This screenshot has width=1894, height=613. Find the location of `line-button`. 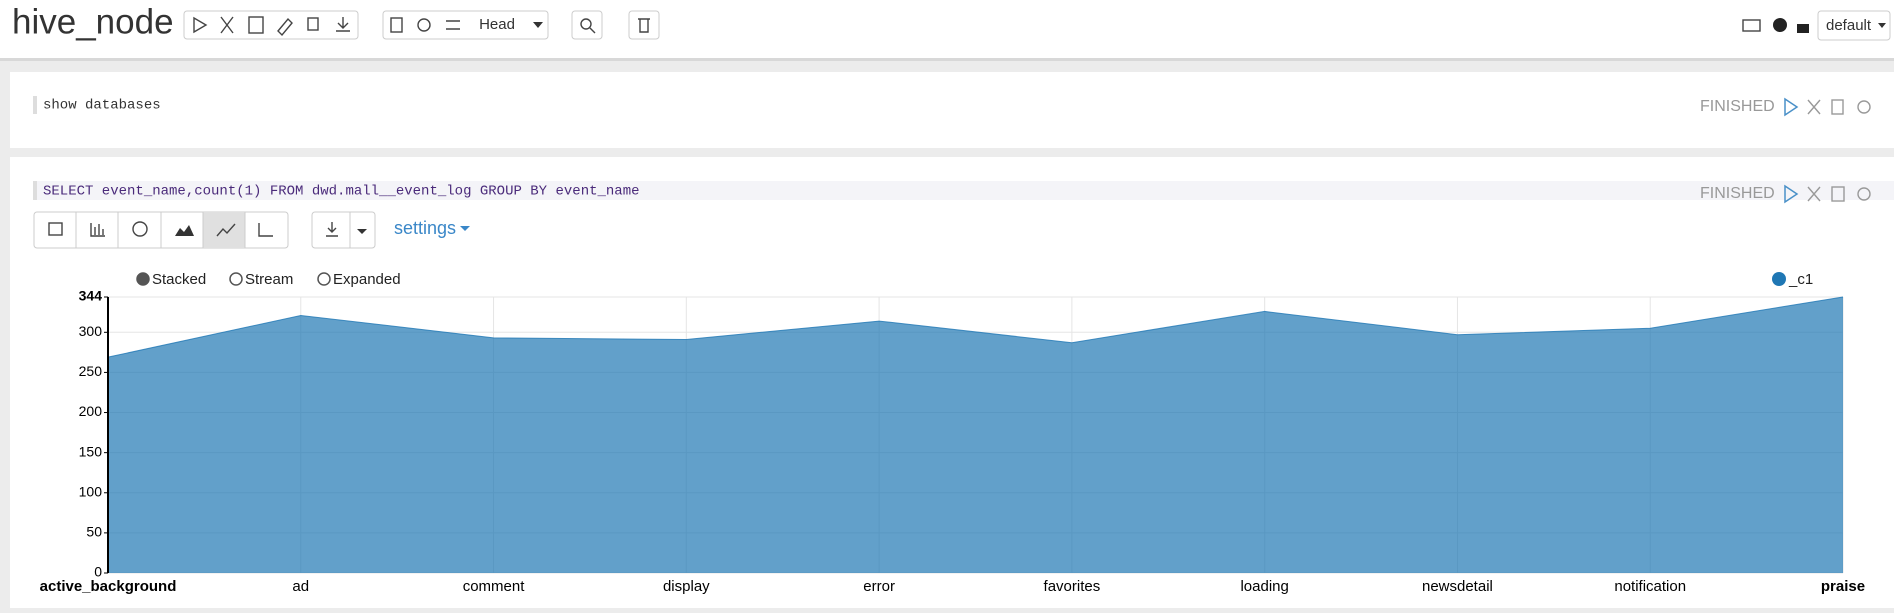

line-button is located at coordinates (226, 230).